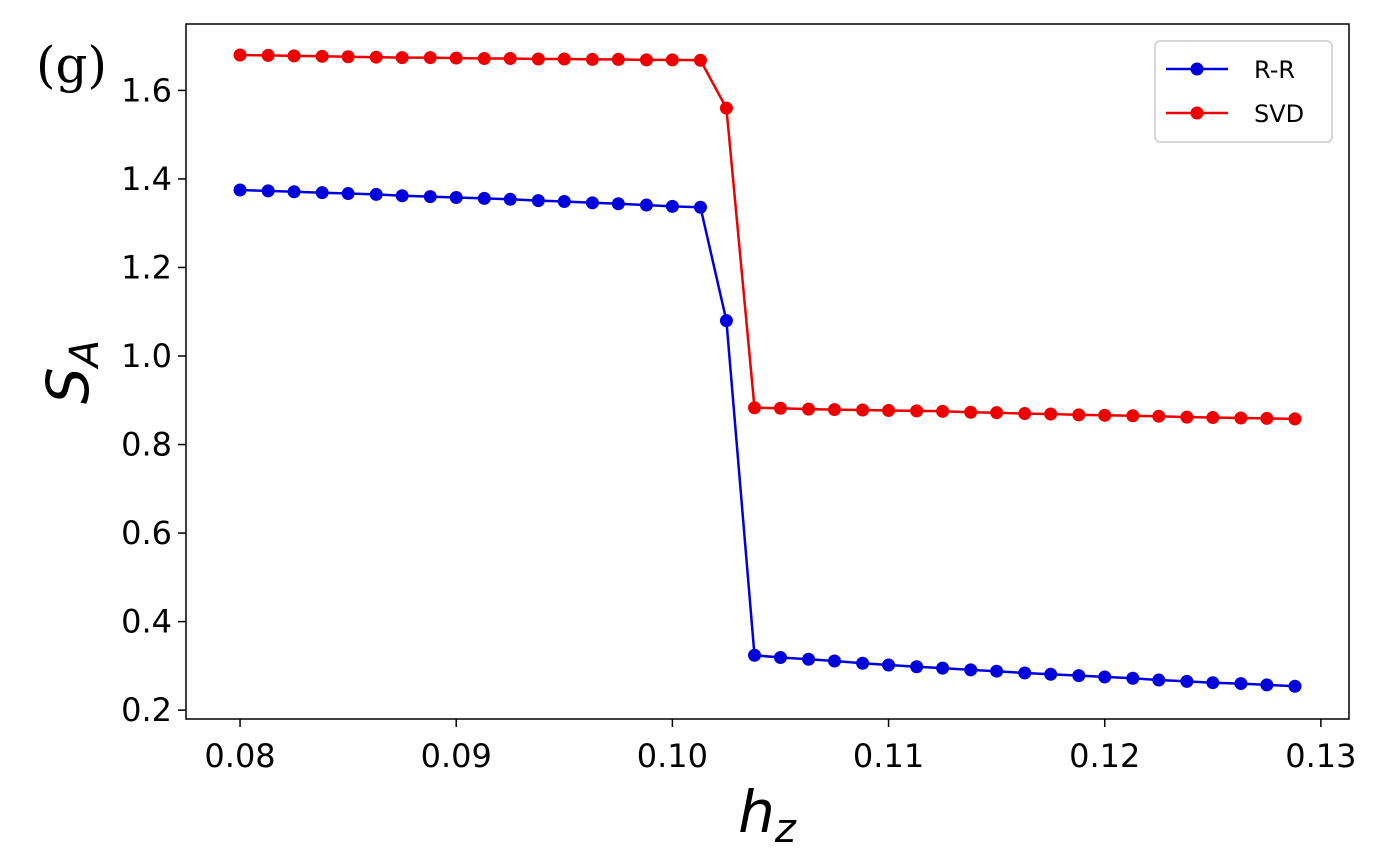 The width and height of the screenshot is (1383, 858). I want to click on y-tick-label: 1.0, so click(146, 356).